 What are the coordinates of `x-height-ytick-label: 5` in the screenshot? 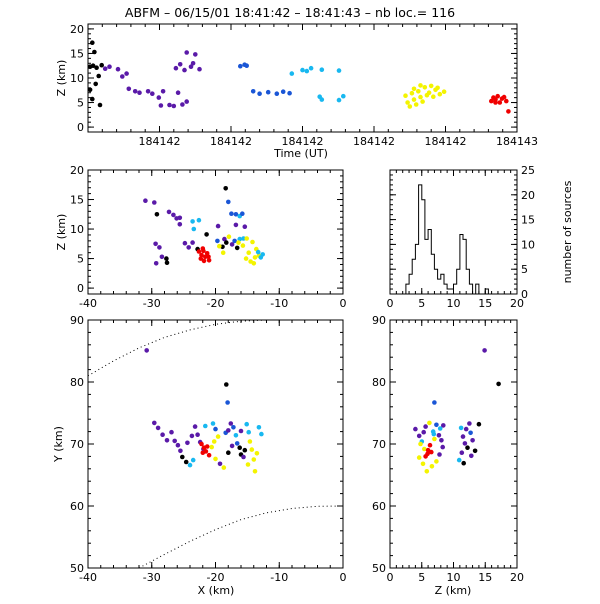 It's located at (80, 259).